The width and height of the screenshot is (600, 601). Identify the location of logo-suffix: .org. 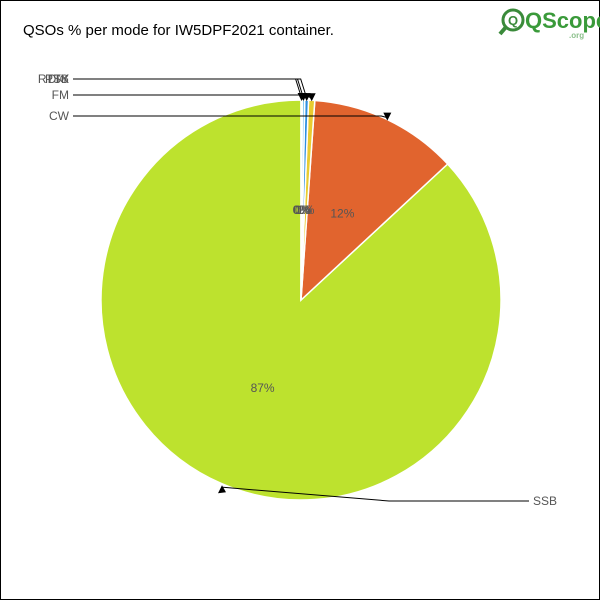
(576, 35).